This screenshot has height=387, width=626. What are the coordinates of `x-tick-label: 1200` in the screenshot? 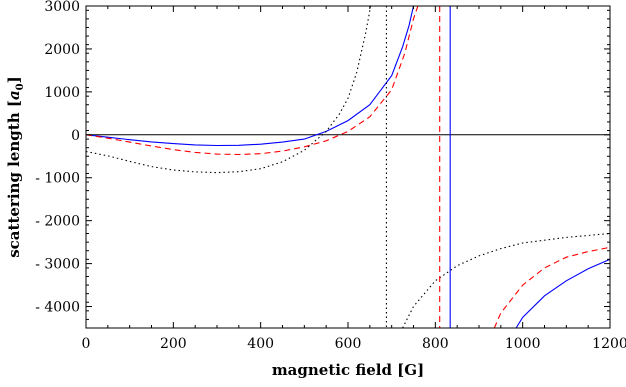 It's located at (609, 344).